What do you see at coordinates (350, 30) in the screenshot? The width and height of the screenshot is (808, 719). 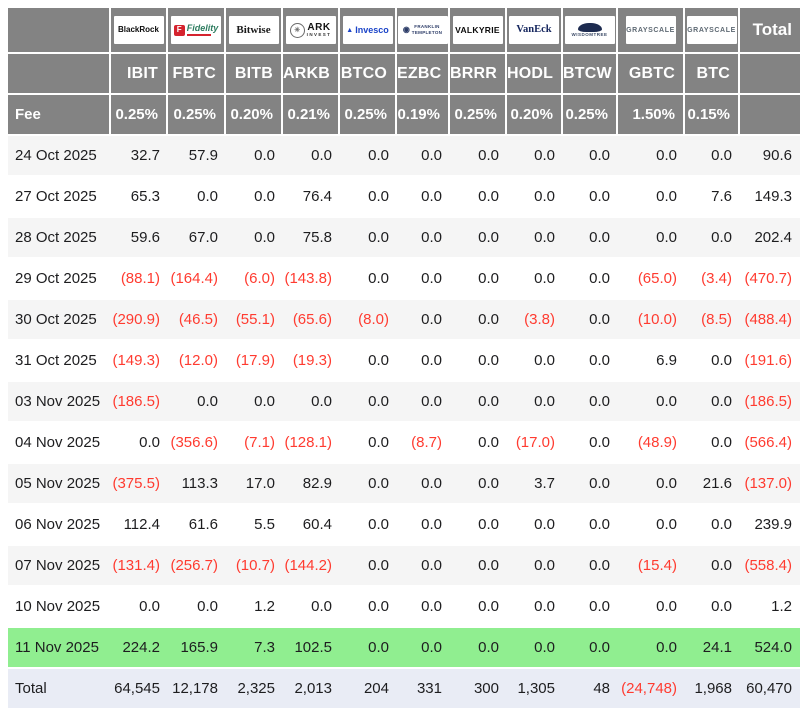 I see `invesco-mountain-icon: ▲` at bounding box center [350, 30].